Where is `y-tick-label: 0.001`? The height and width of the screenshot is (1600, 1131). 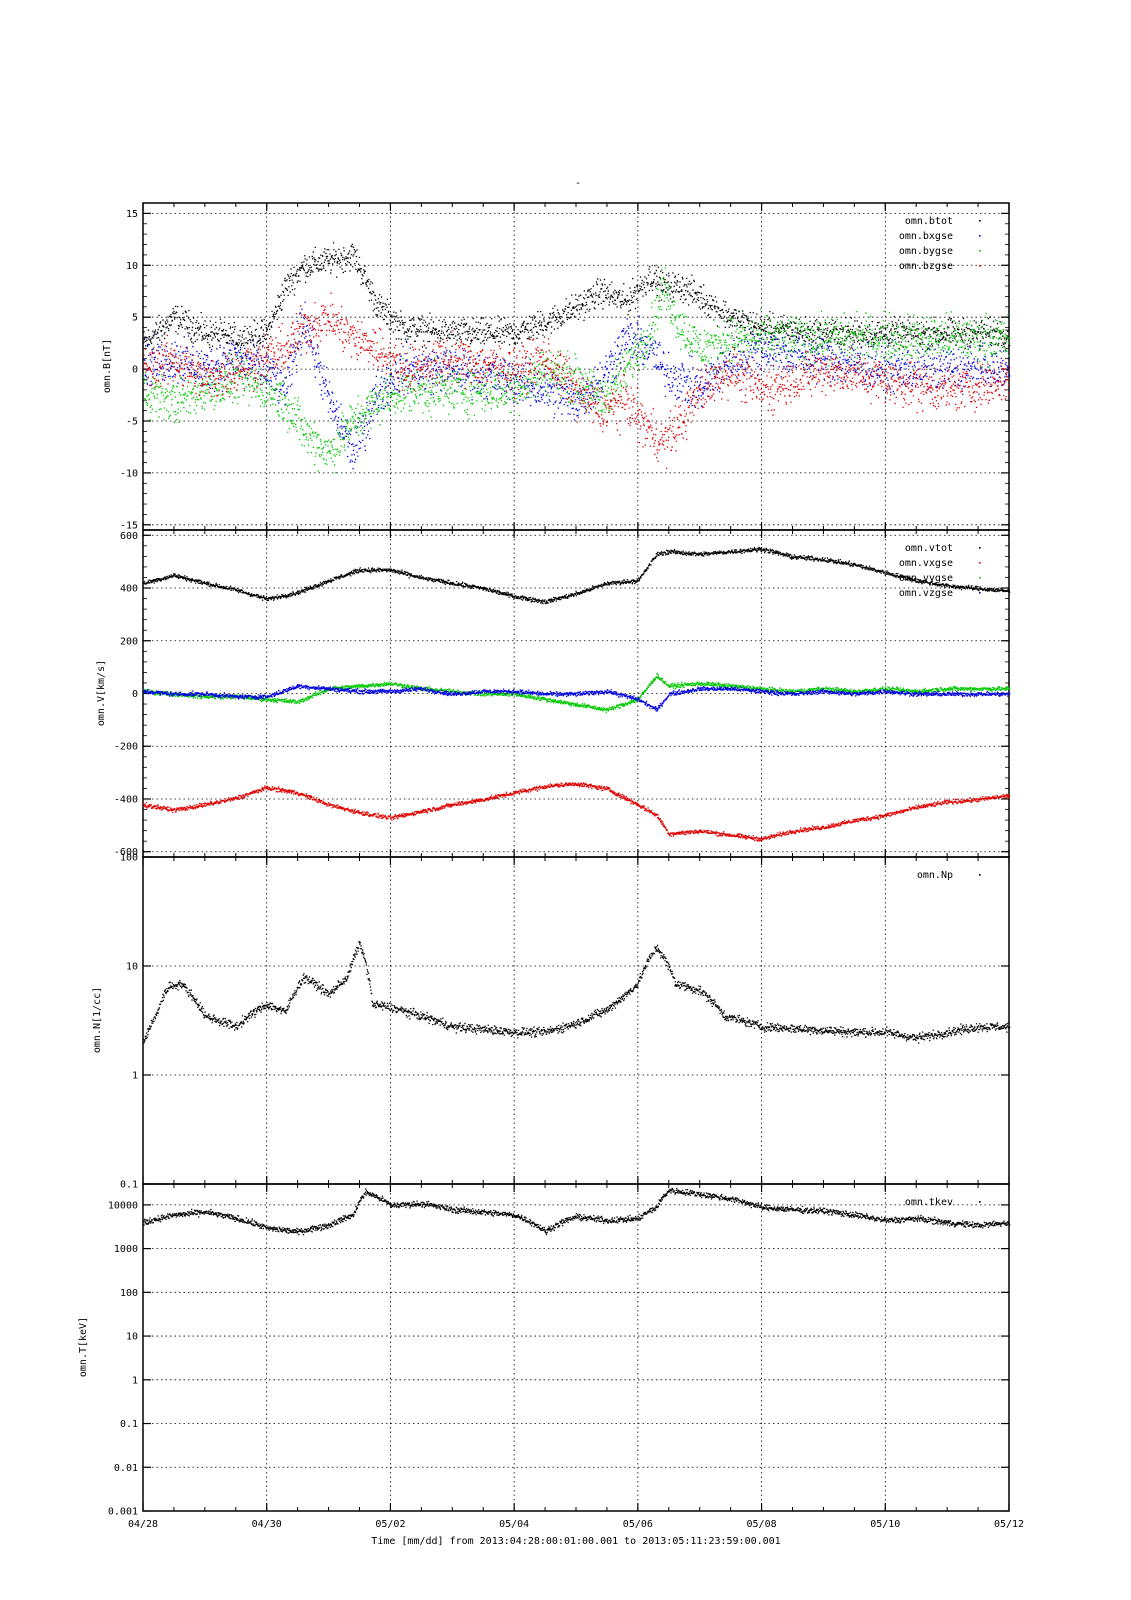 y-tick-label: 0.001 is located at coordinates (123, 1512).